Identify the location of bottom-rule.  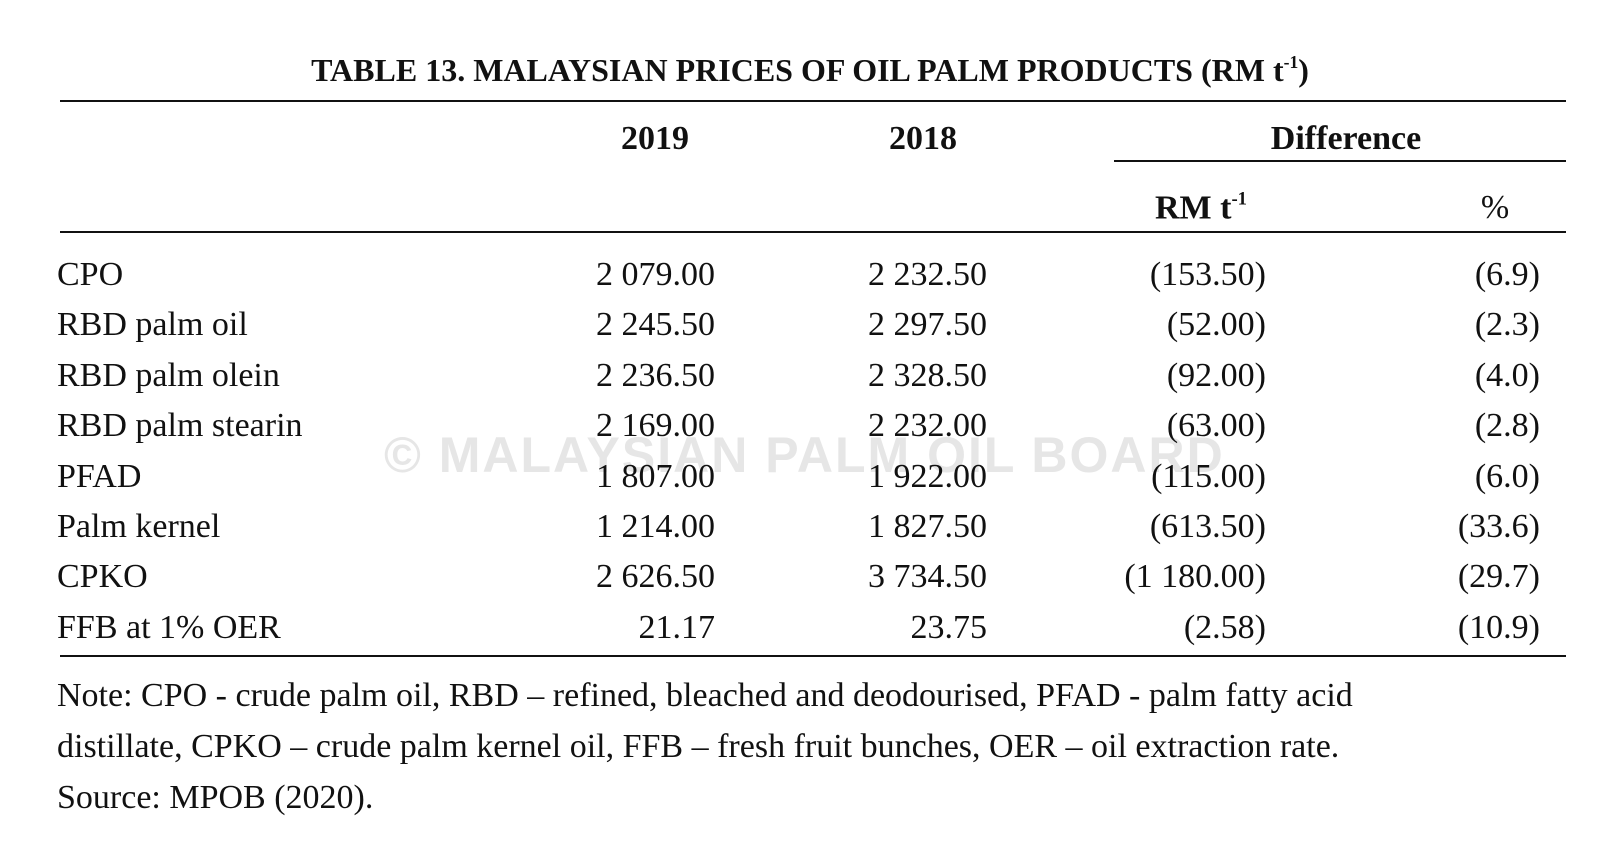
(813, 656).